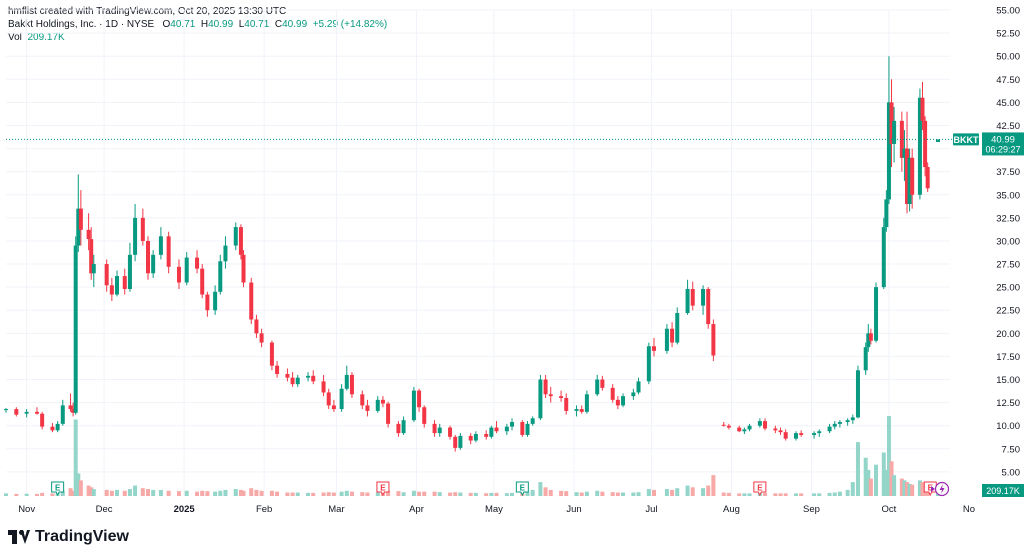 This screenshot has height=560, width=1024. Describe the element at coordinates (264, 509) in the screenshot. I see `x-tick-label: Feb` at that location.